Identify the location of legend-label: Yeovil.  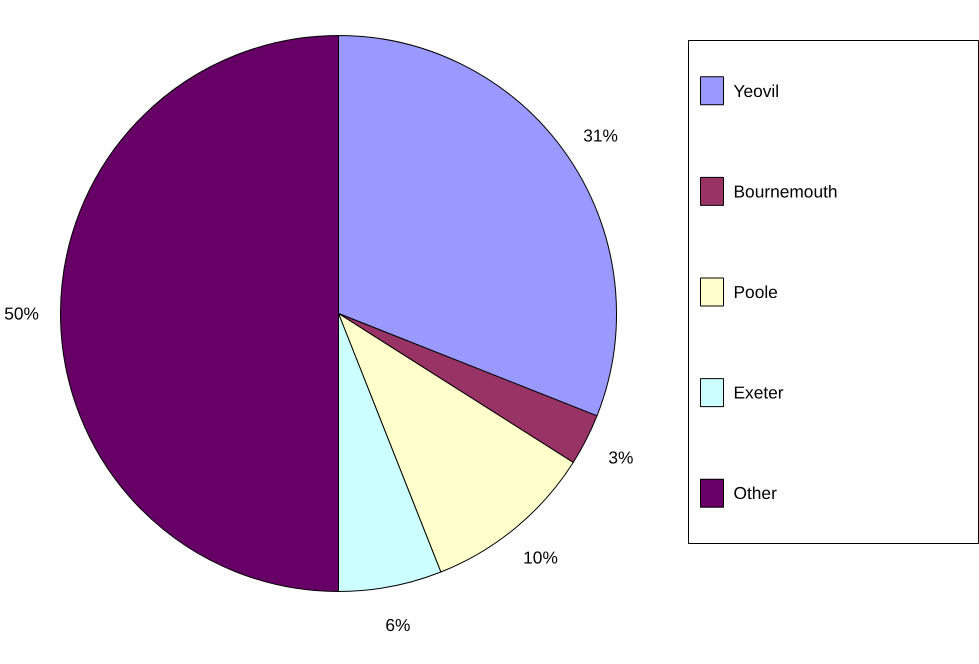
(757, 90).